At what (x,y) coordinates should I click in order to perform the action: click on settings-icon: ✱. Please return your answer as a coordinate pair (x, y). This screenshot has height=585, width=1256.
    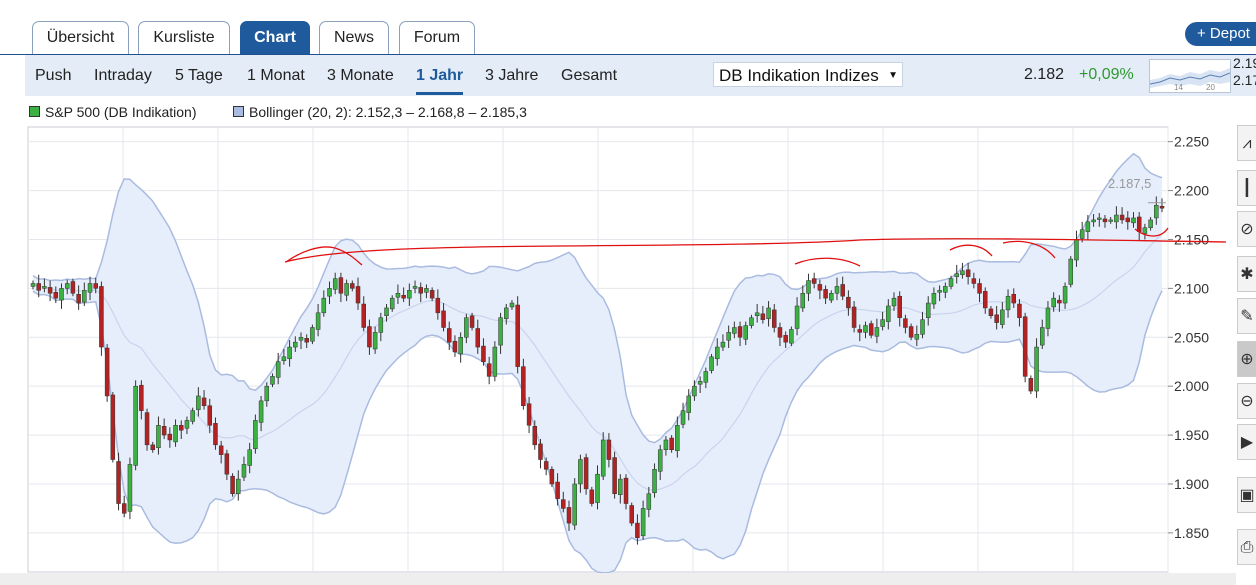
    Looking at the image, I should click on (1246, 274).